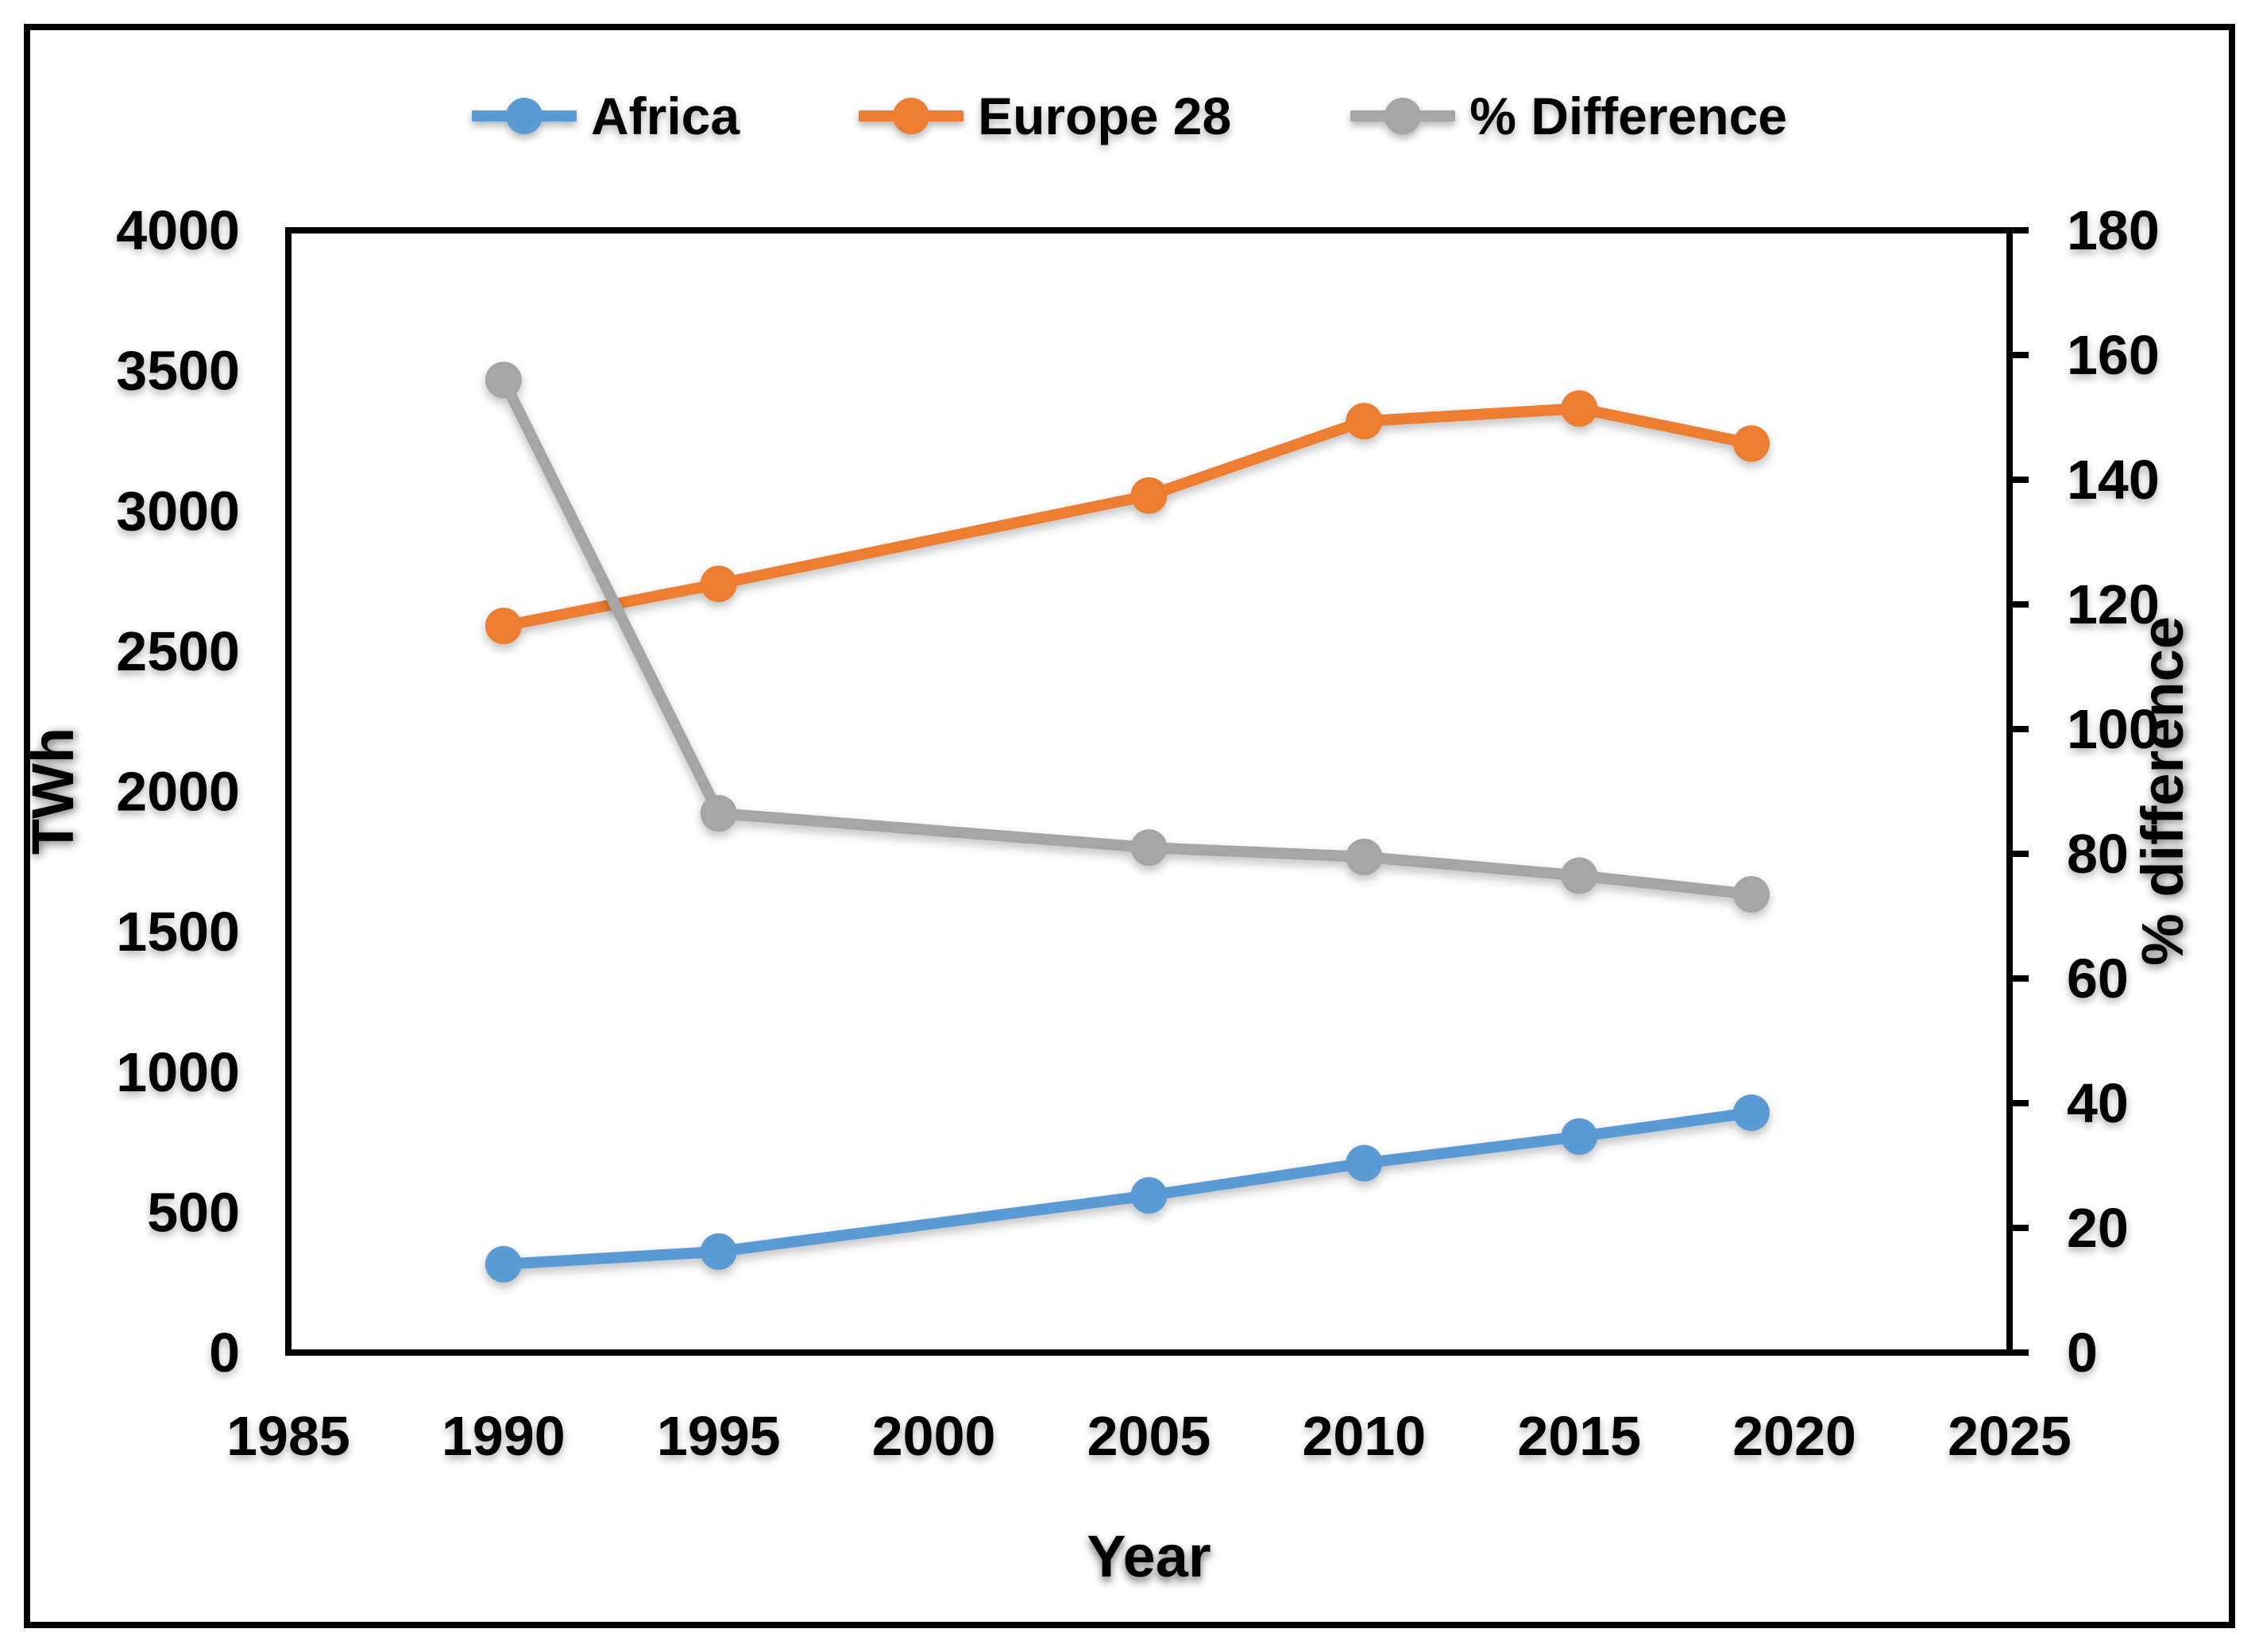 Image resolution: width=2259 pixels, height=1652 pixels. What do you see at coordinates (178, 511) in the screenshot?
I see `y-left-tick-label: 3000` at bounding box center [178, 511].